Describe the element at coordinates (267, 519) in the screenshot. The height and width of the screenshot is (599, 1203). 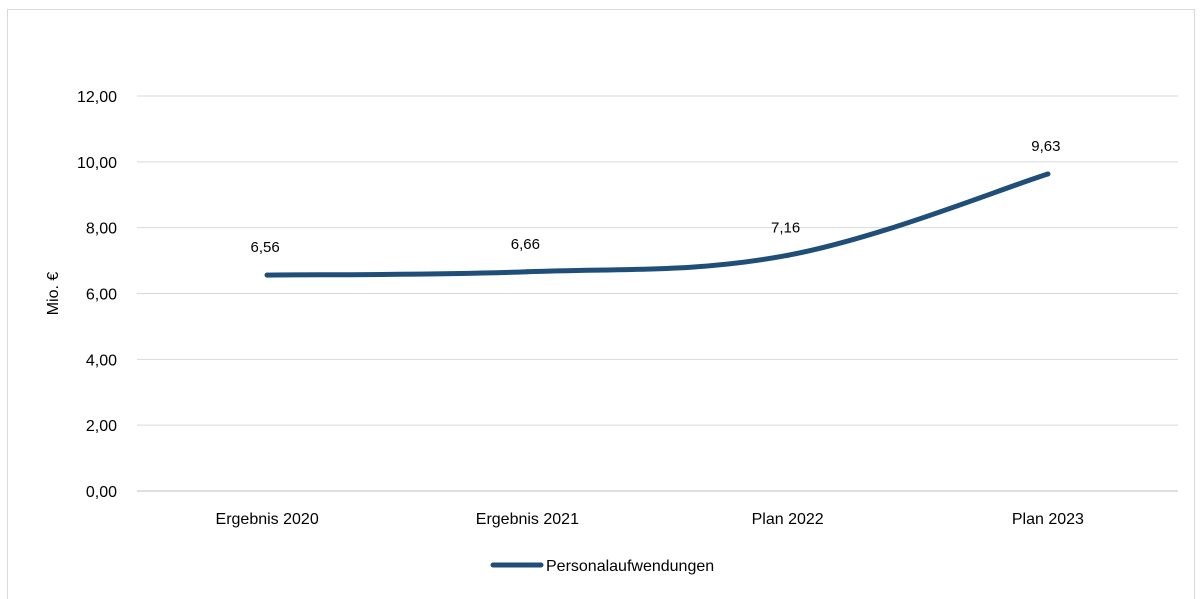
I see `x-tick-label: Ergebnis 2020` at that location.